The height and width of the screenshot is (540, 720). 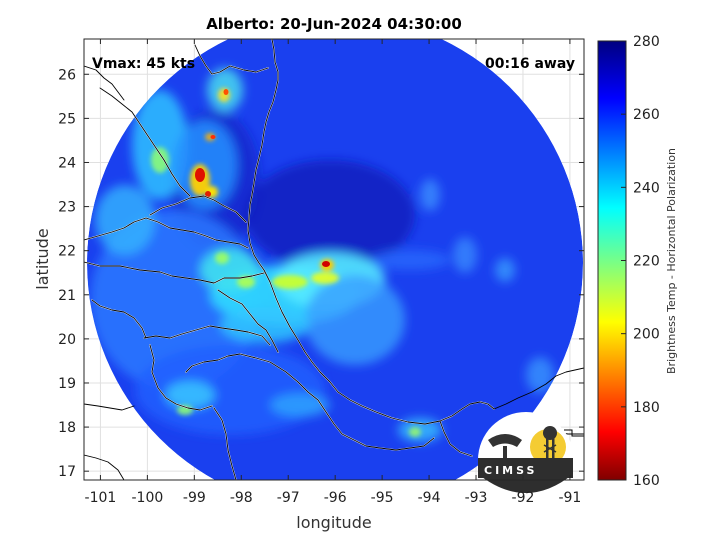 I want to click on y-tick-label: 22, so click(x=67, y=252).